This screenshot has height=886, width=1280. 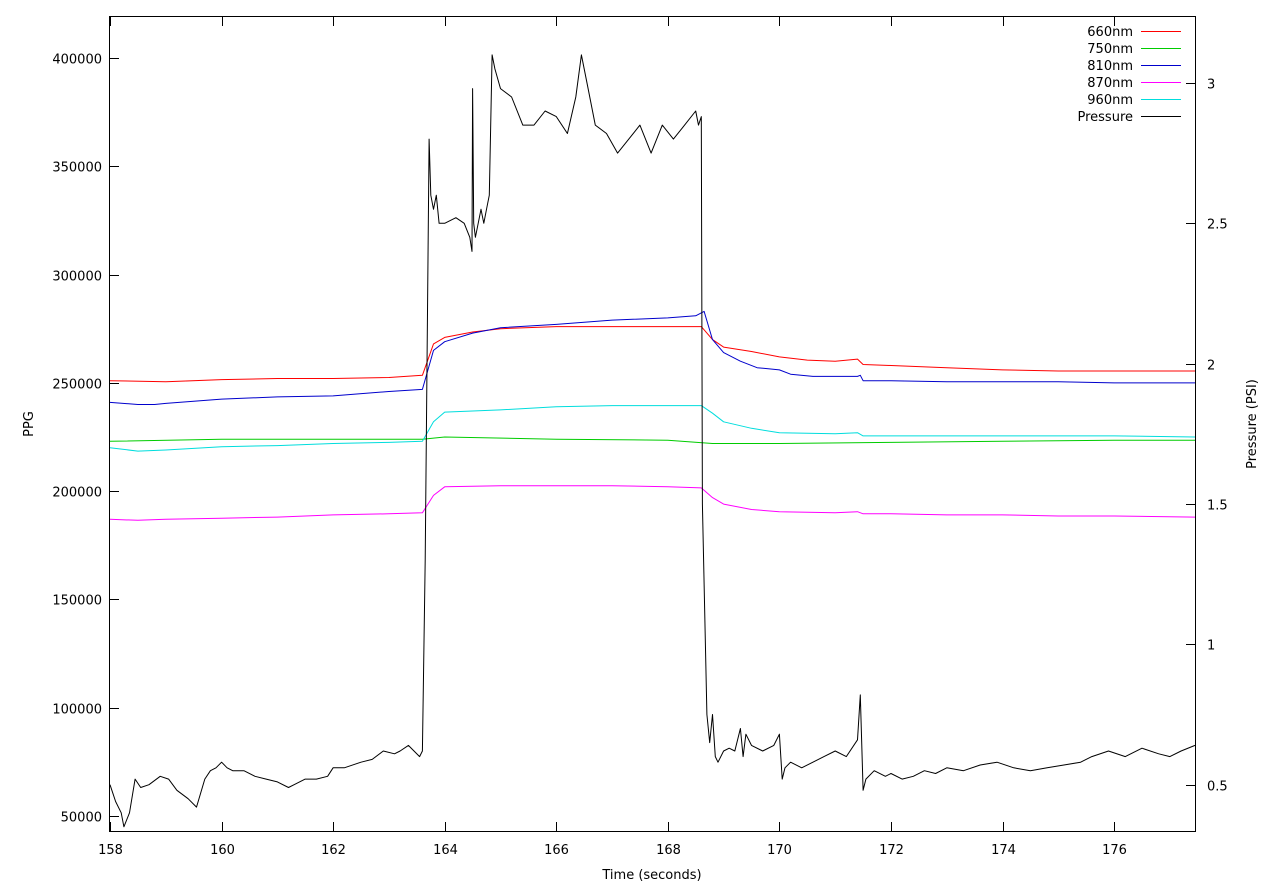 I want to click on x-axis-label: Time (seconds), so click(x=651, y=875).